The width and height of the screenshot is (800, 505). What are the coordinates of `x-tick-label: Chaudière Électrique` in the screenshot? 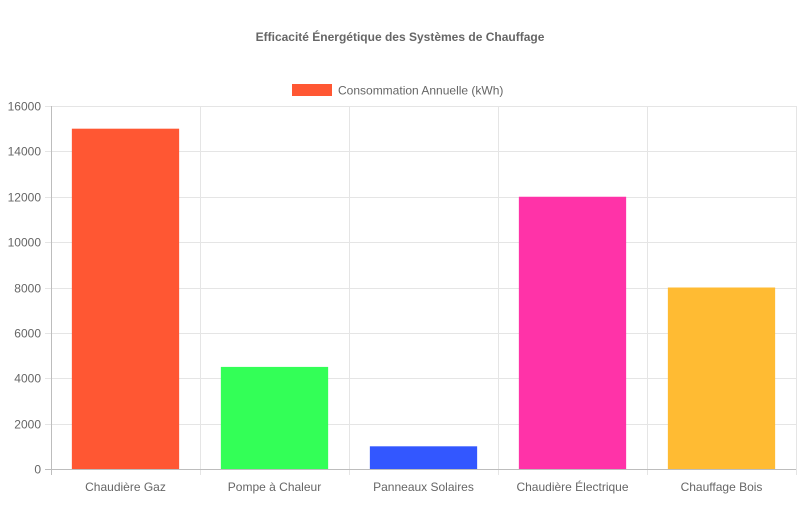 It's located at (572, 486).